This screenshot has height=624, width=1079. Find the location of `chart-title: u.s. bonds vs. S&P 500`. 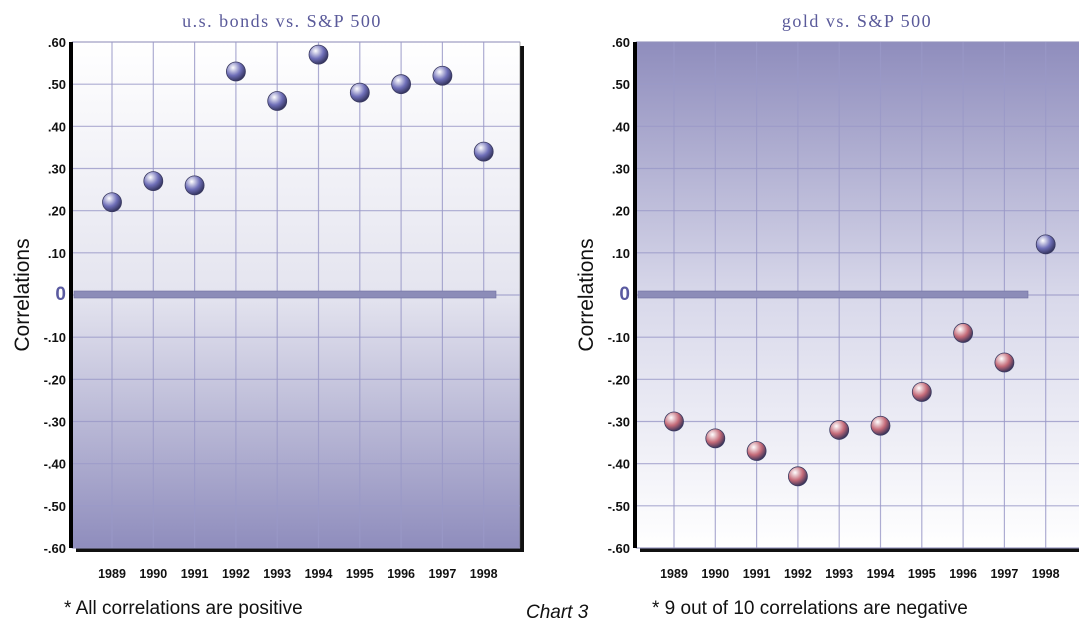

chart-title: u.s. bonds vs. S&P 500 is located at coordinates (282, 21).